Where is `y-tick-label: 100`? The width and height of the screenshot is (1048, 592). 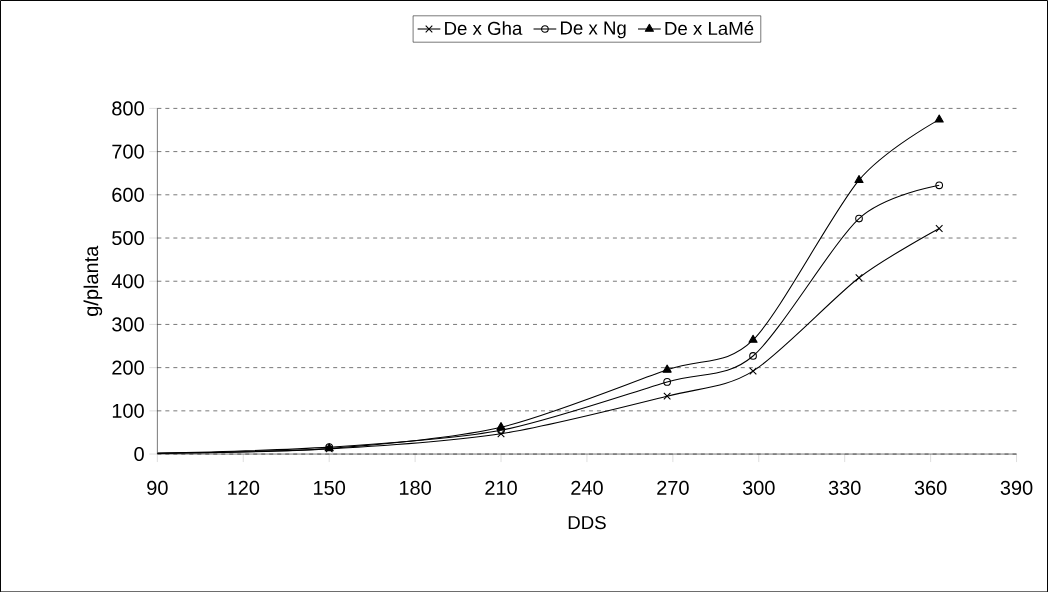
y-tick-label: 100 is located at coordinates (128, 410).